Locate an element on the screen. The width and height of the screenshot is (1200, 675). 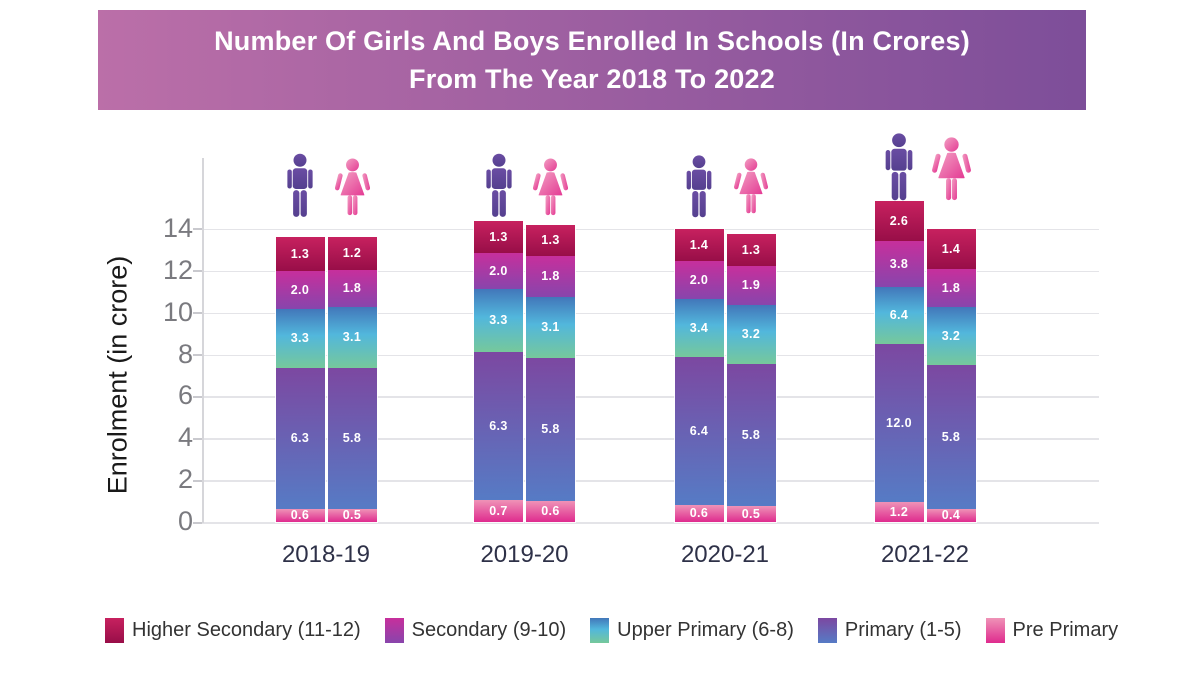
segment-secondary: 2.0 is located at coordinates (498, 271).